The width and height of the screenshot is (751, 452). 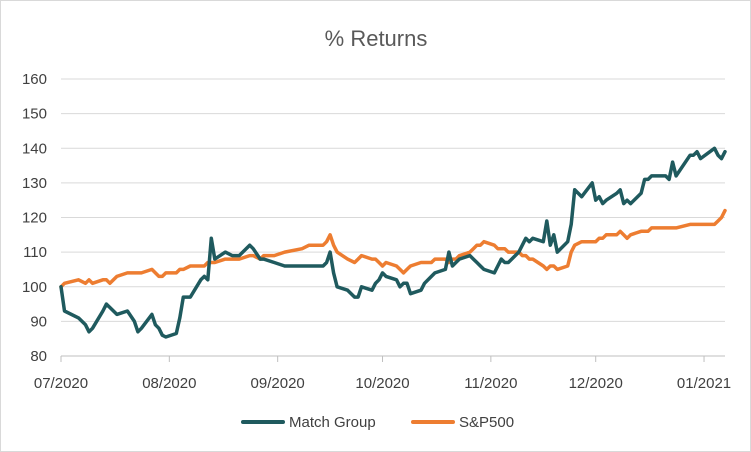 I want to click on y-tick-label: 130, so click(x=34, y=183).